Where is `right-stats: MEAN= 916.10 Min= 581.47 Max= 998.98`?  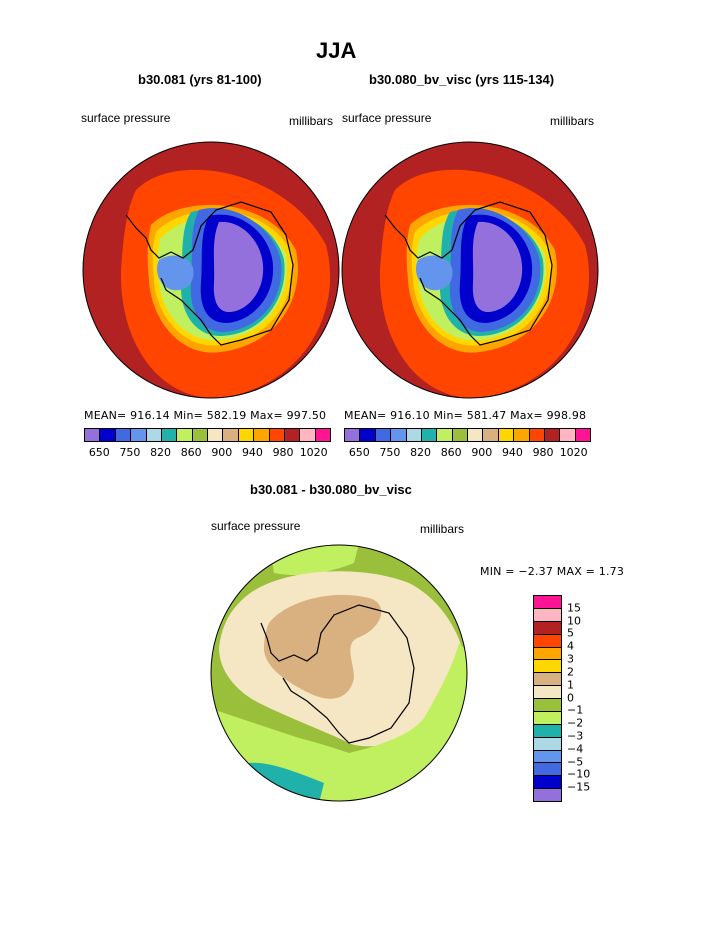
right-stats: MEAN= 916.10 Min= 581.47 Max= 998.98 is located at coordinates (465, 415).